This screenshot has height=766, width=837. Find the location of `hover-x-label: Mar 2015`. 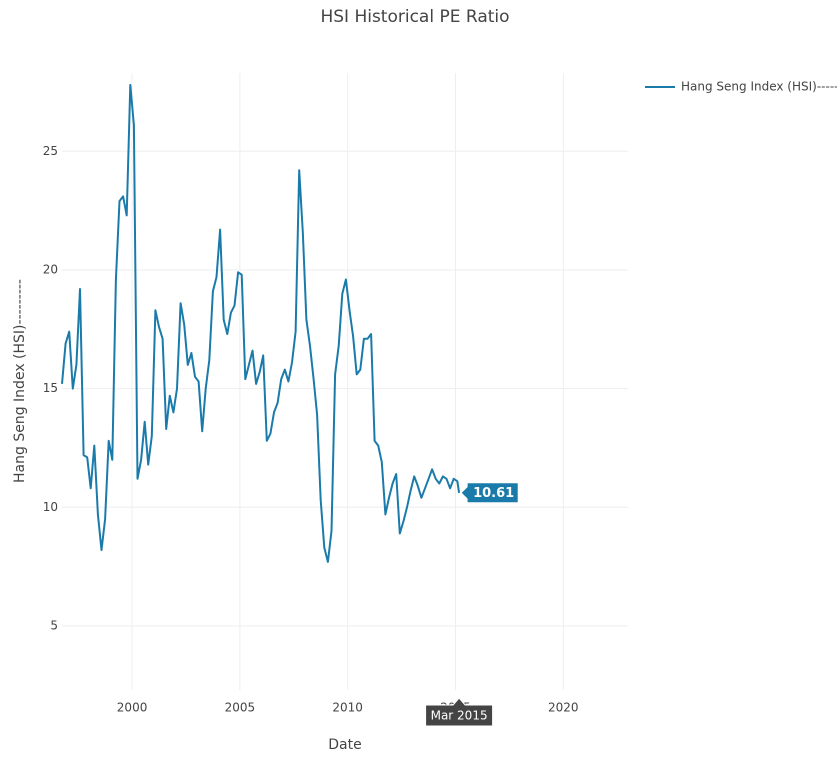

hover-x-label: Mar 2015 is located at coordinates (459, 716).